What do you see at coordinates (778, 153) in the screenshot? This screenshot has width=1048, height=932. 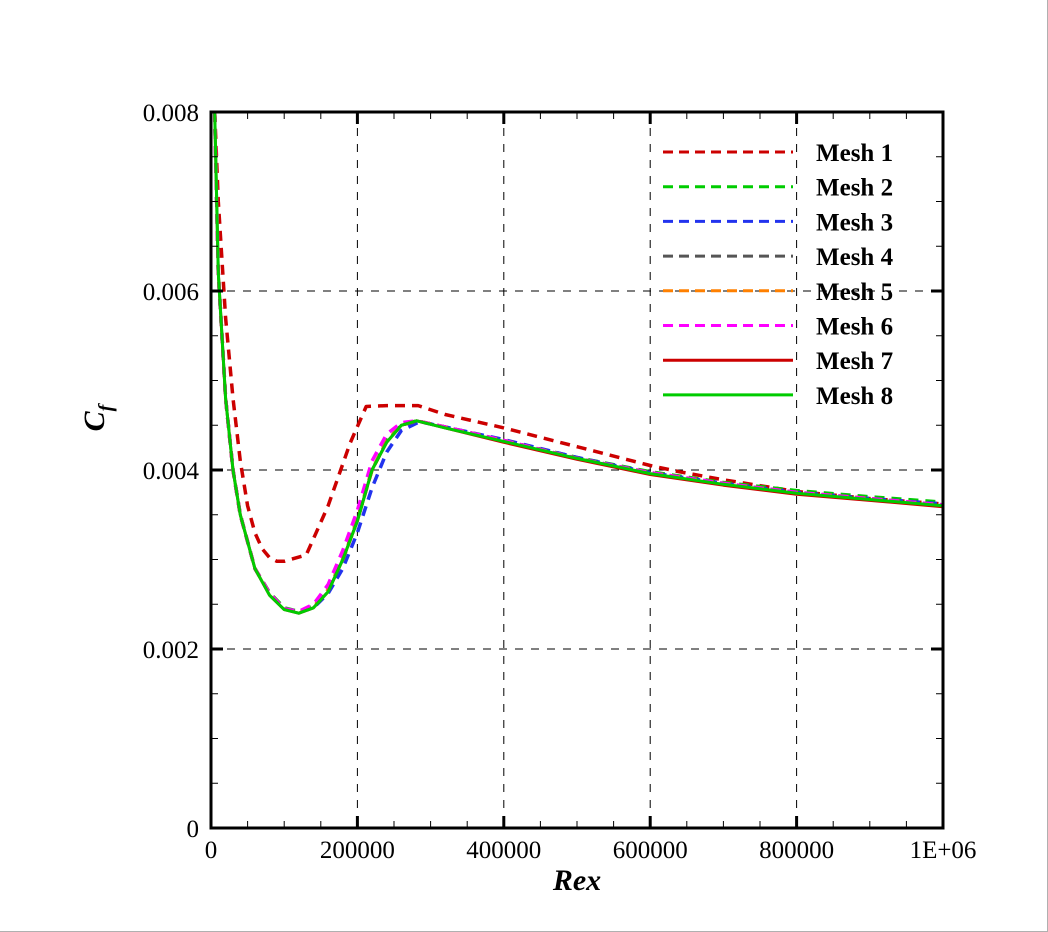 I see `legend-item: Mesh 1` at bounding box center [778, 153].